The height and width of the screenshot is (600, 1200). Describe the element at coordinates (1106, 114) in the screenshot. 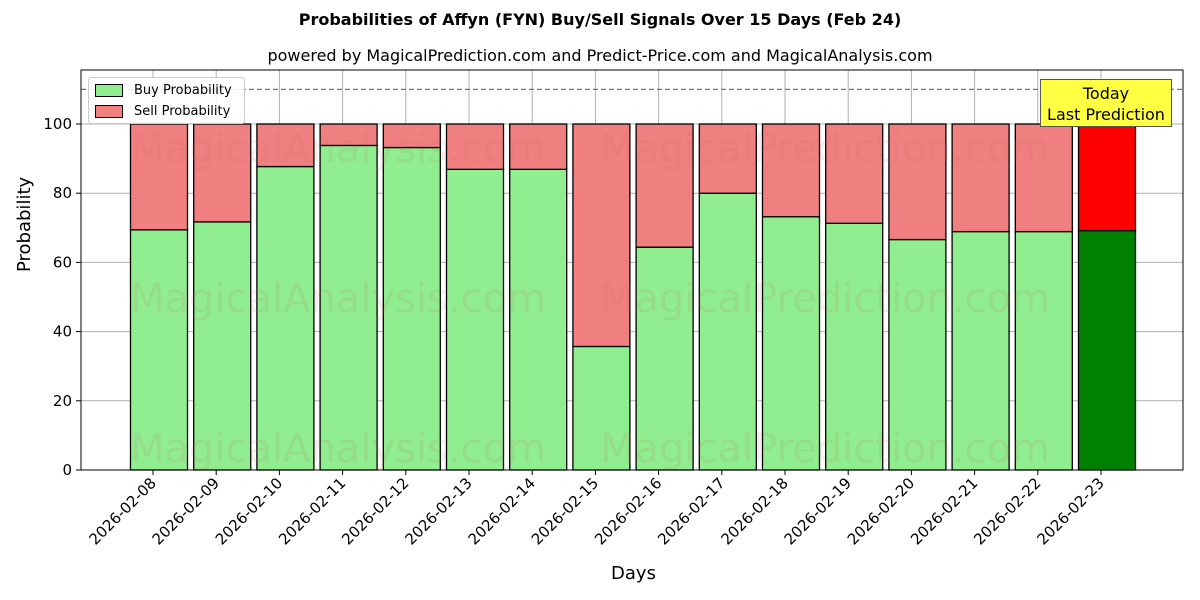

I see `annotation-line2: Last Prediction` at that location.